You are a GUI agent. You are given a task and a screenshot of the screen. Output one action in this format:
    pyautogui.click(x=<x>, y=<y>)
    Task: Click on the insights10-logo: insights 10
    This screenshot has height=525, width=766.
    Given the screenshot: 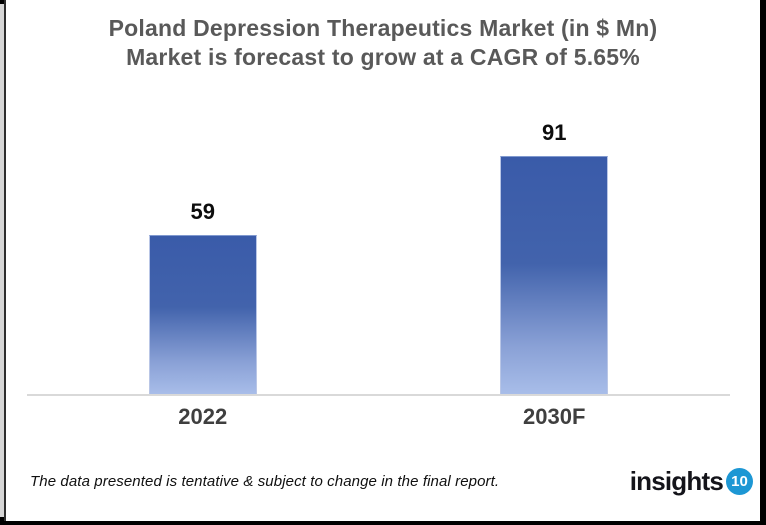 What is the action you would take?
    pyautogui.click(x=691, y=481)
    